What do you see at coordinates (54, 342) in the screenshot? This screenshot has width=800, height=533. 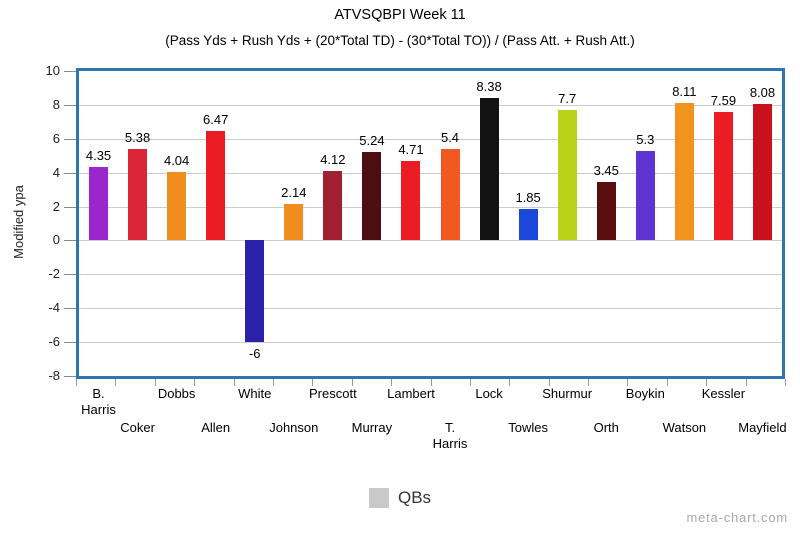 I see `y-tick-label: -6` at bounding box center [54, 342].